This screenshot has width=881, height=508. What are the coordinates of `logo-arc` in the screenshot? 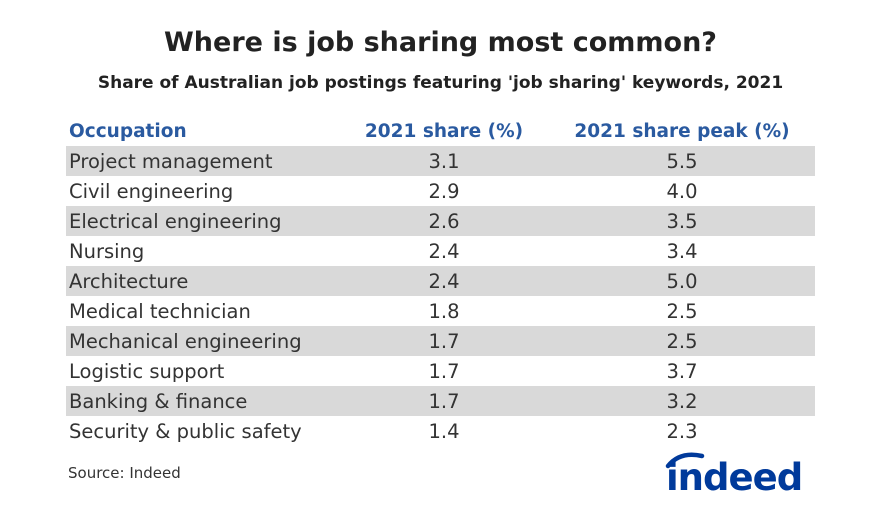 It's located at (685, 460).